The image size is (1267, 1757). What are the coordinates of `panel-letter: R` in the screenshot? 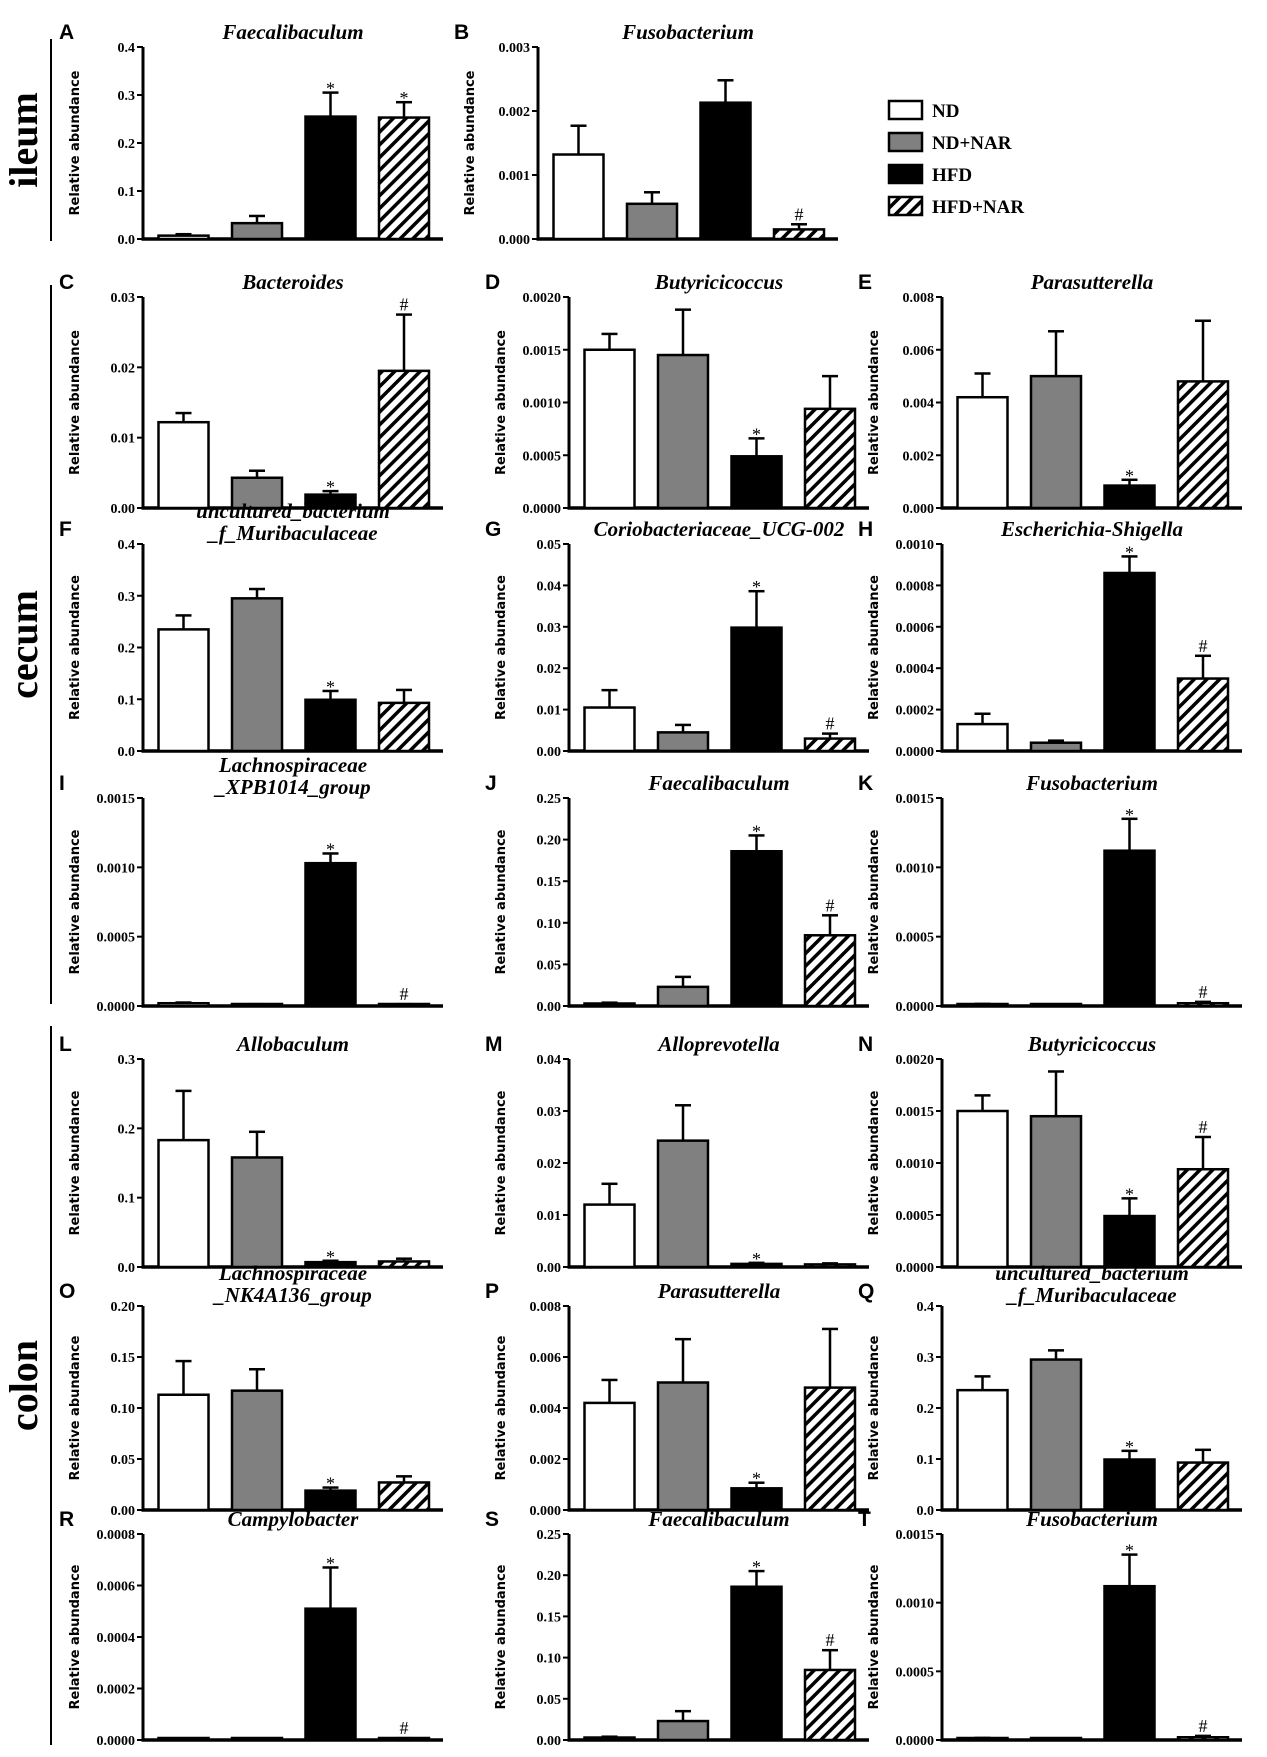 It's located at (66, 1519).